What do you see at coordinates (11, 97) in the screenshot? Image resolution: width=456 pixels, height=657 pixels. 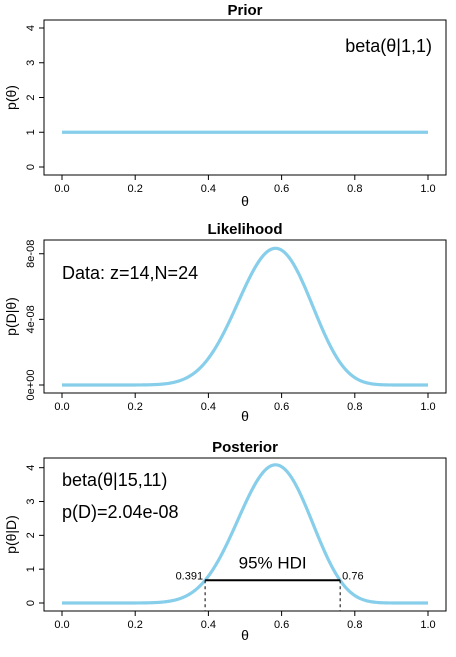 I see `y-axis-label: p(θ)` at bounding box center [11, 97].